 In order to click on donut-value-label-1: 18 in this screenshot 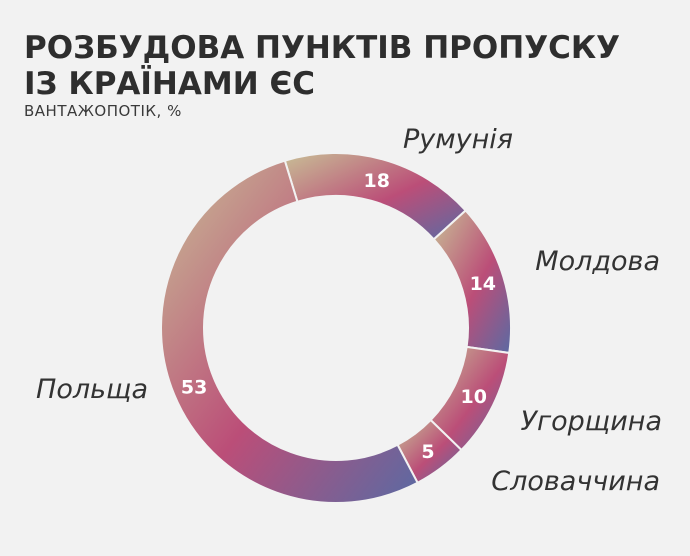, I will do `click(377, 181)`.